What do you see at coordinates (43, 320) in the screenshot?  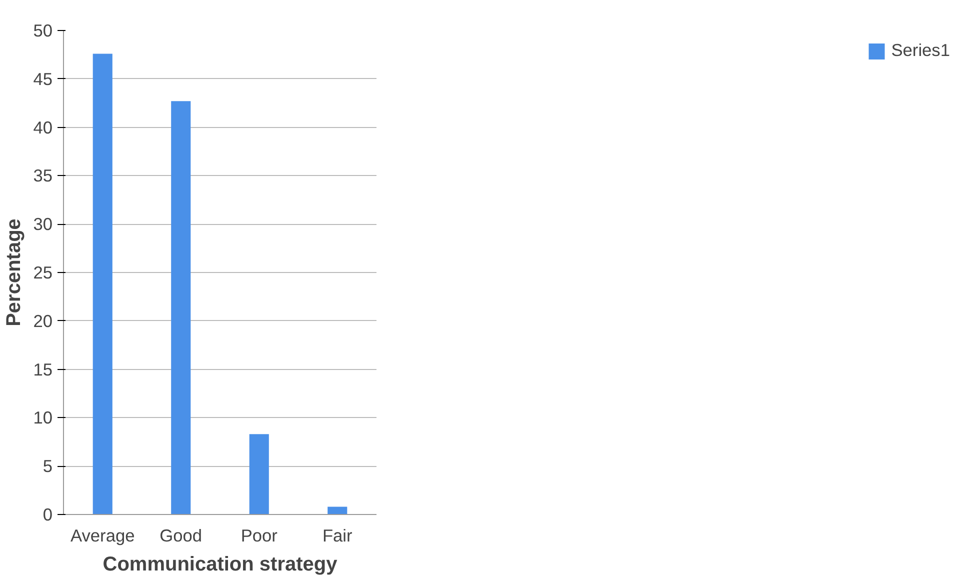 I see `y-tick-label: 20` at bounding box center [43, 320].